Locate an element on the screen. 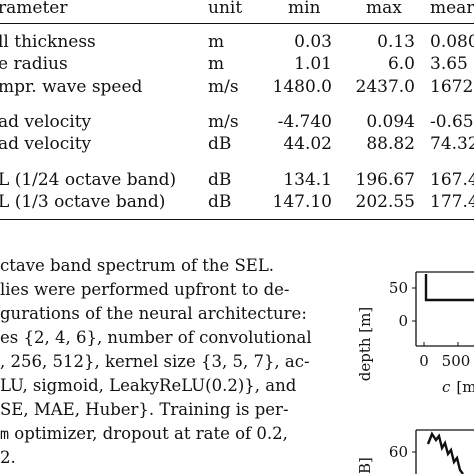 The height and width of the screenshot is (474, 474). depth-axis-label: depth [m] is located at coordinates (365, 344).